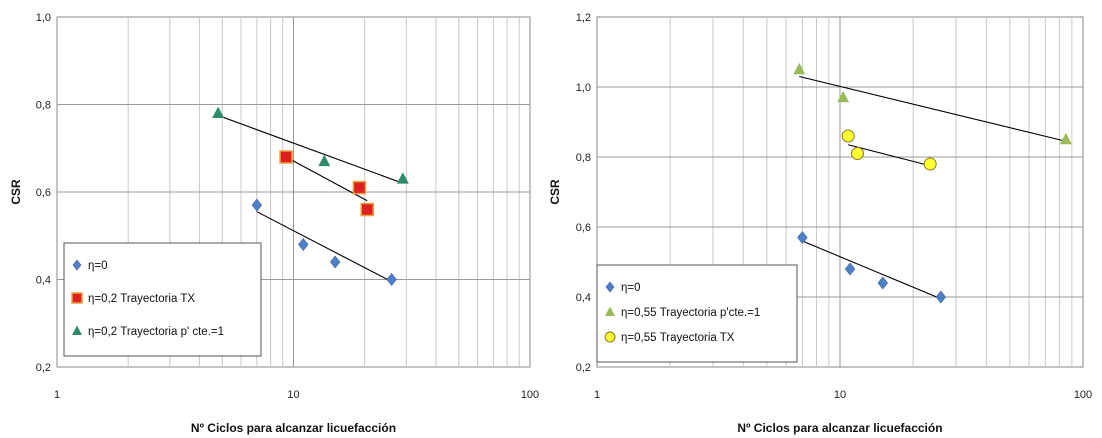 Image resolution: width=1102 pixels, height=438 pixels. What do you see at coordinates (156, 332) in the screenshot?
I see `legend-label: η=0,2 Trayectoria p' cte.=1` at bounding box center [156, 332].